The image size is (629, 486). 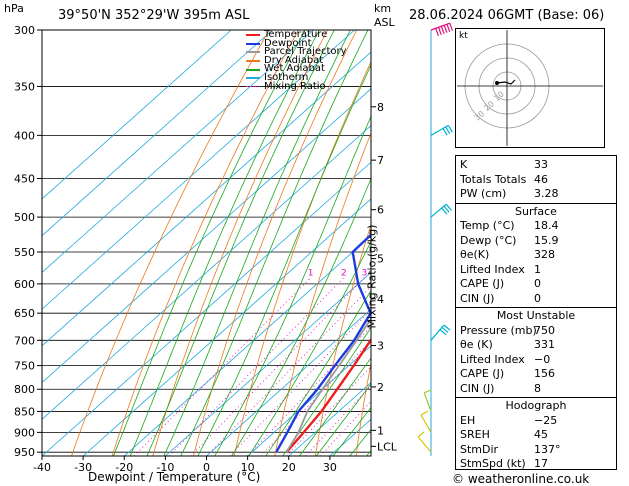 I want to click on index-value: 17, so click(x=541, y=463).